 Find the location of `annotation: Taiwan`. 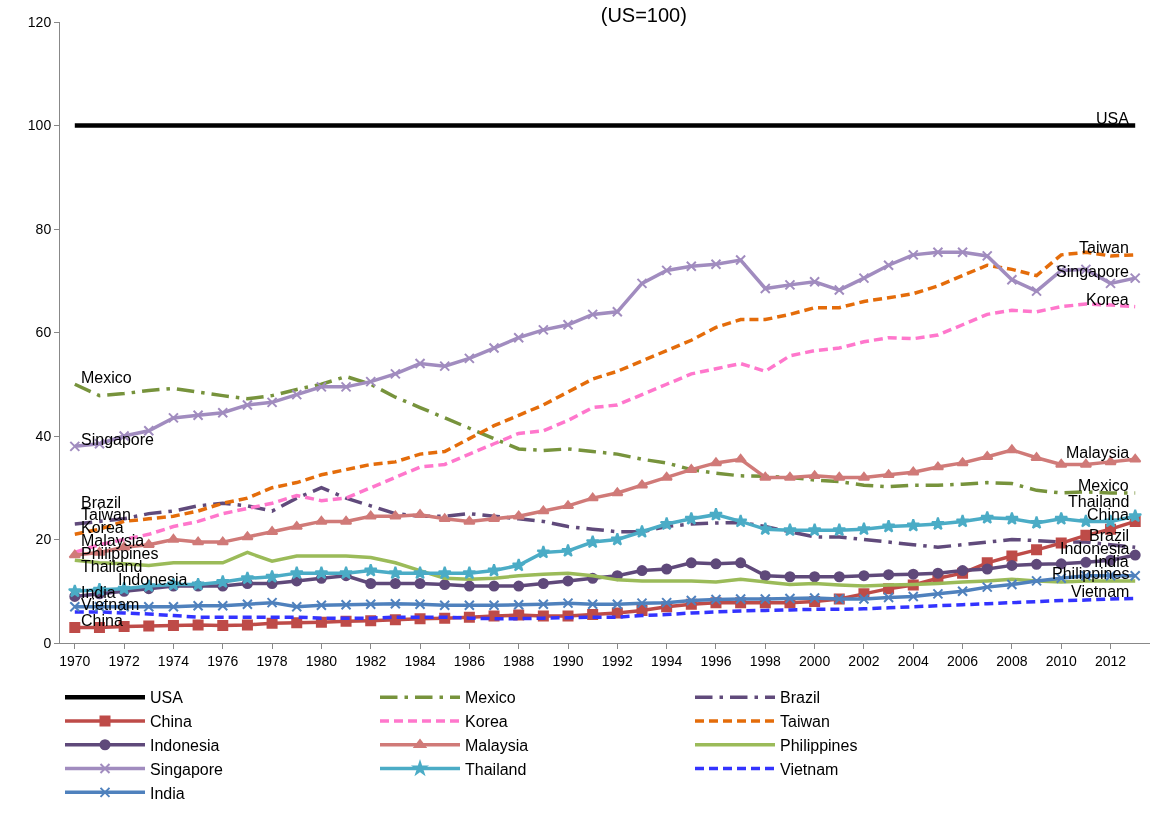

annotation: Taiwan is located at coordinates (1104, 247).